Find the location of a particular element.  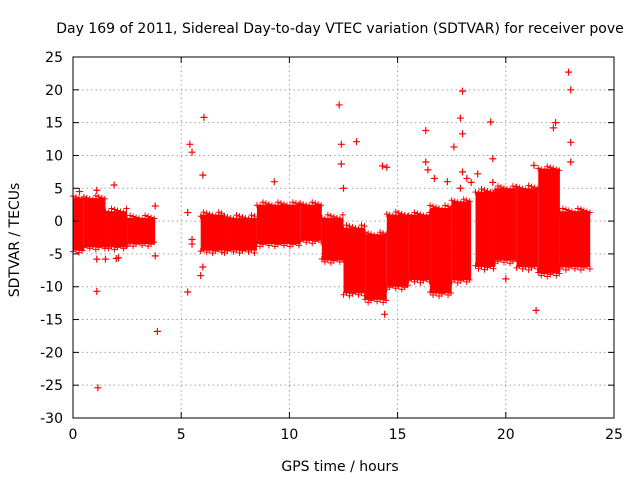

y-tick-label: -30 is located at coordinates (51, 419).